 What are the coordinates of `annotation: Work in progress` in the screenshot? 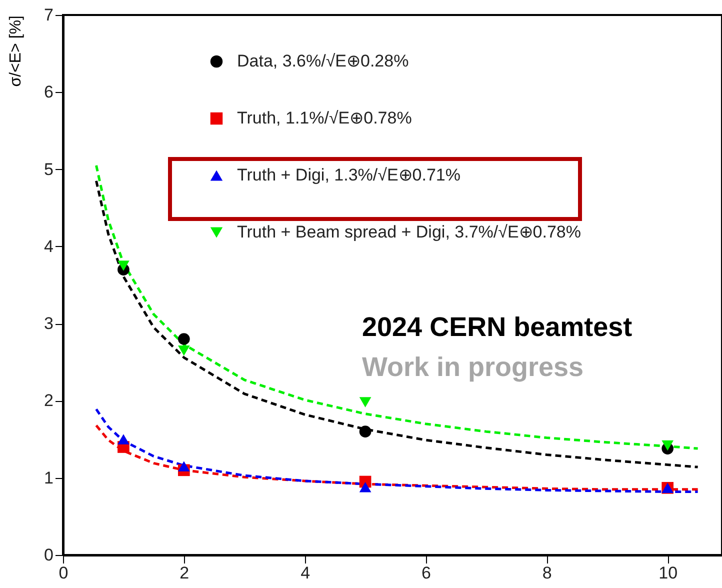 It's located at (473, 367).